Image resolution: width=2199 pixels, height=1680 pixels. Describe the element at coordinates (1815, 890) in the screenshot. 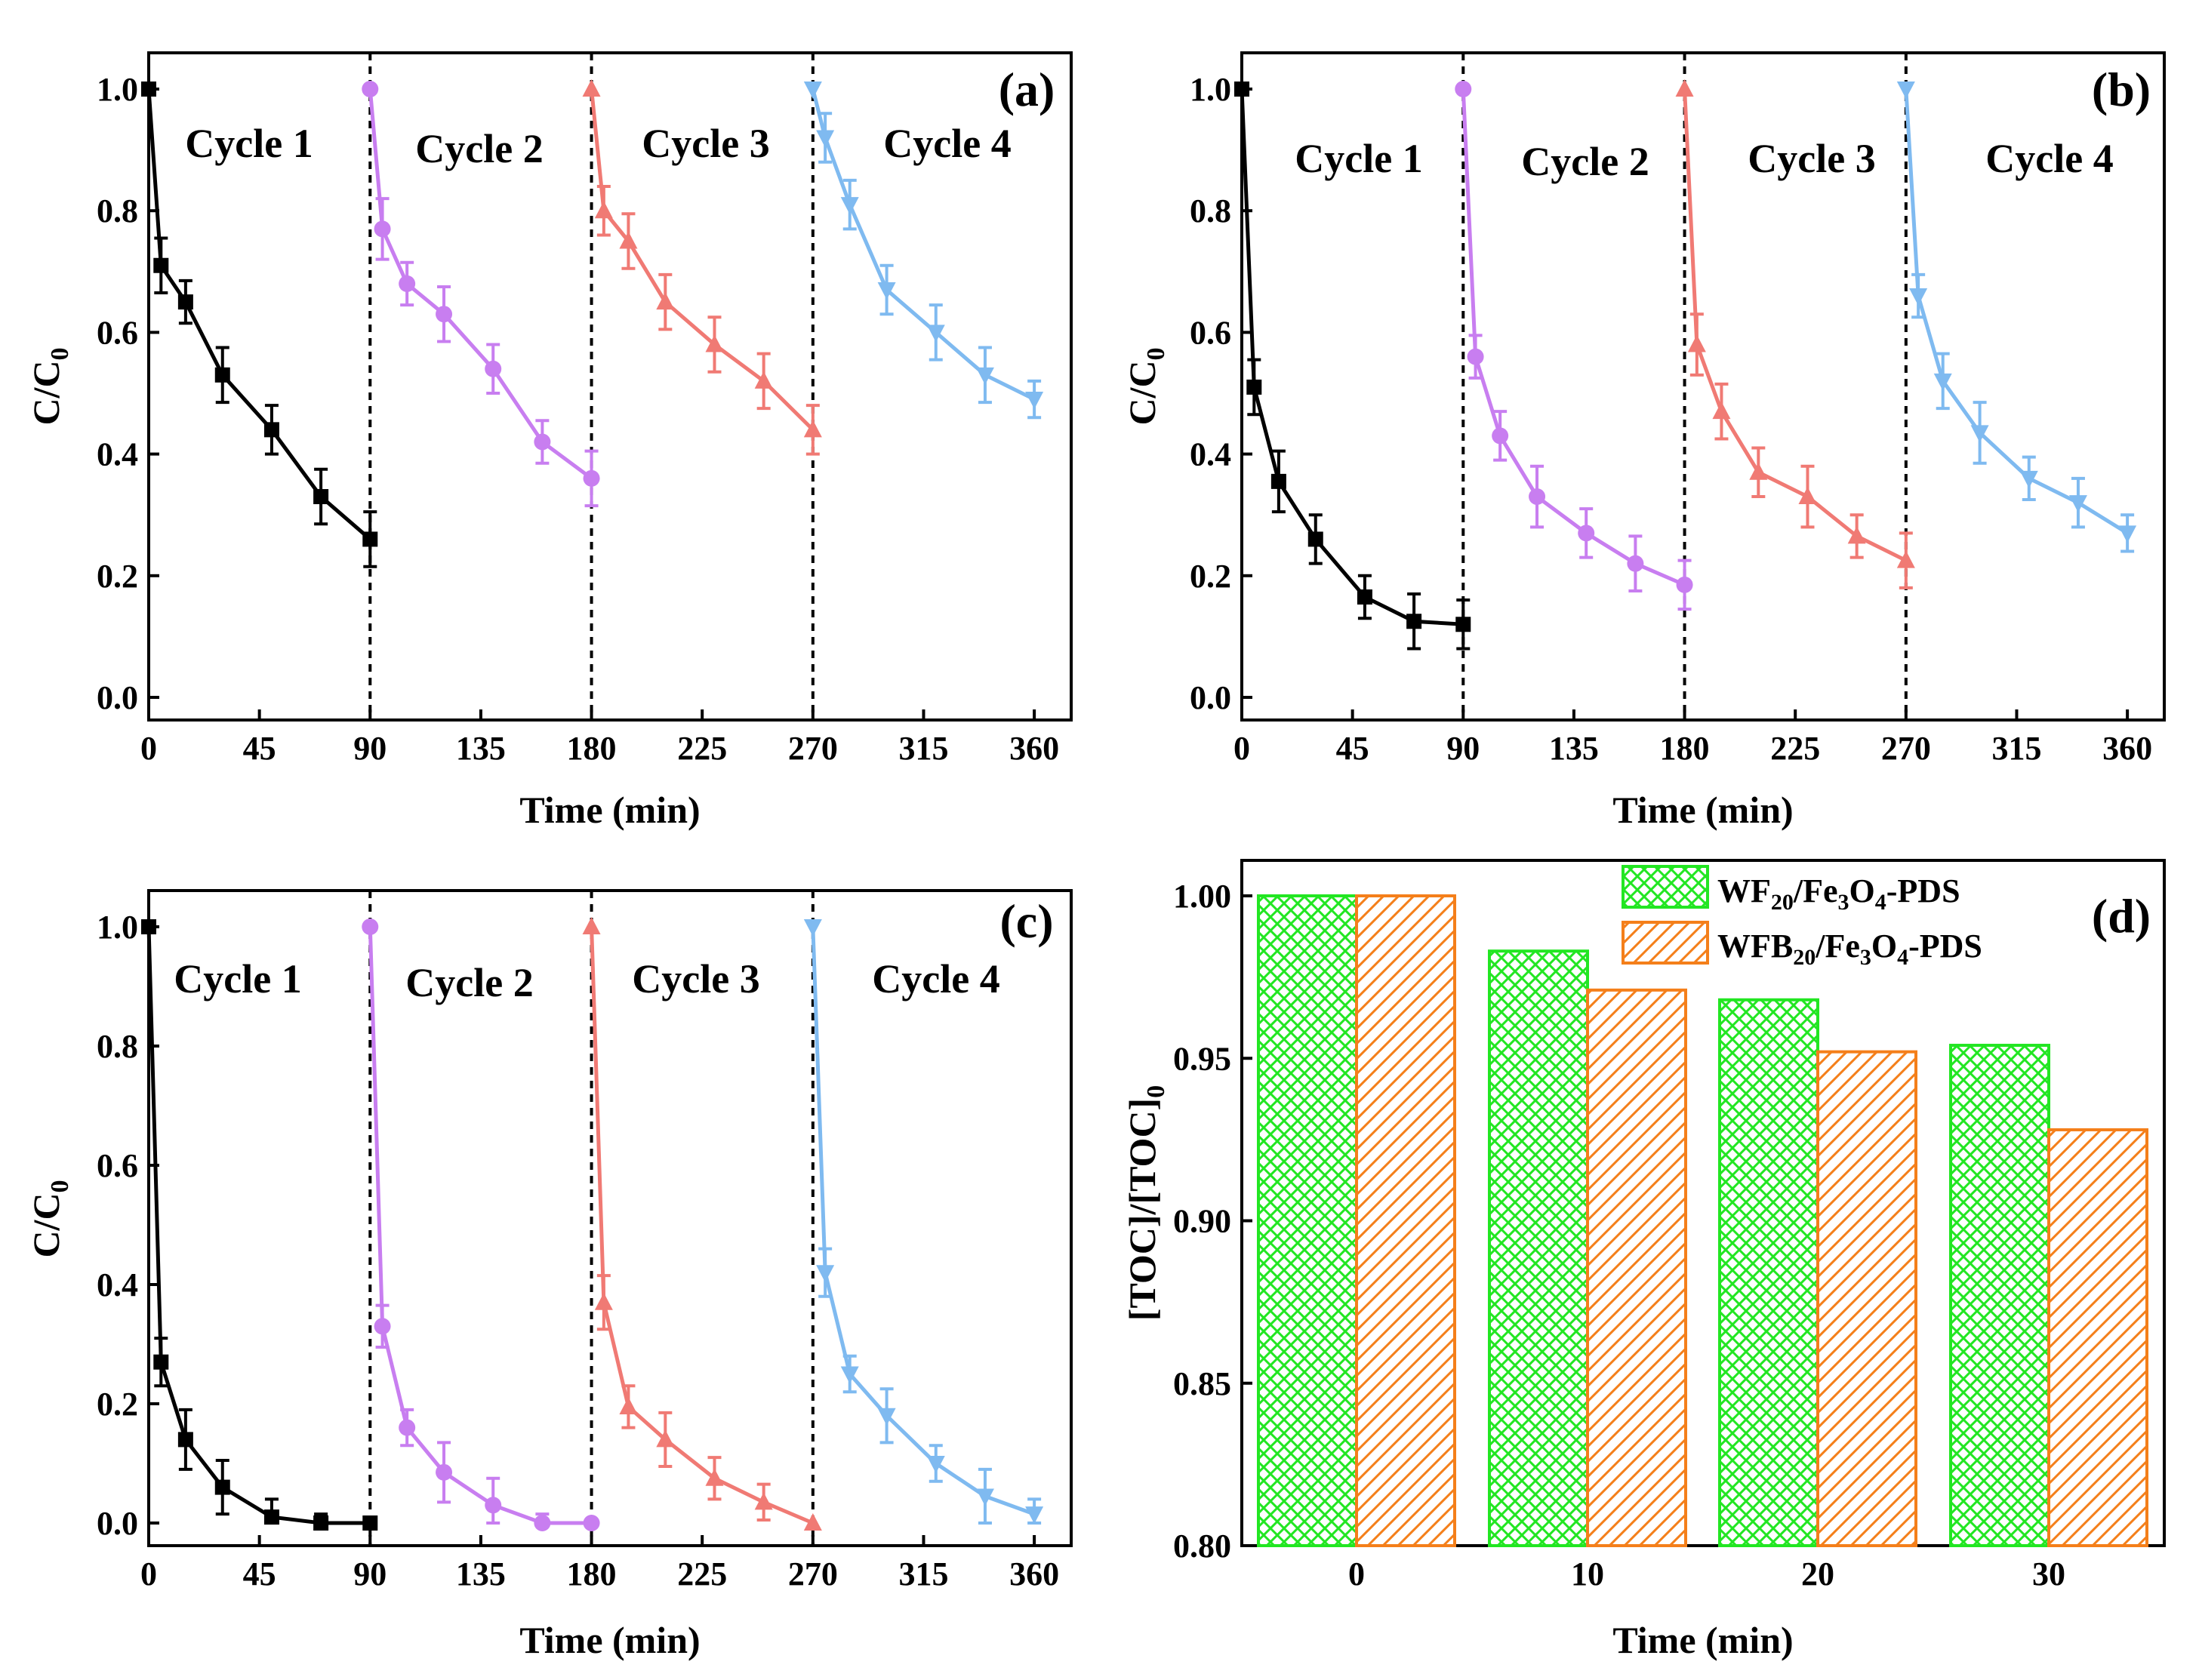

I see `legend-wf-part-2: /Fe` at that location.